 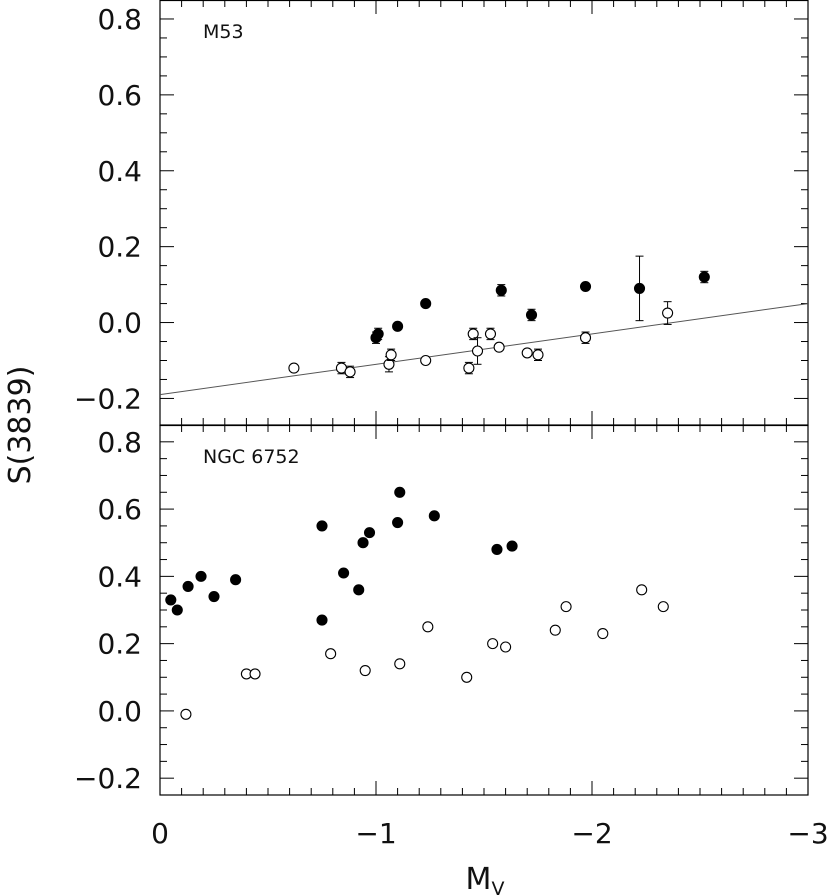 What do you see at coordinates (160, 833) in the screenshot?
I see `x-tick-label: 0` at bounding box center [160, 833].